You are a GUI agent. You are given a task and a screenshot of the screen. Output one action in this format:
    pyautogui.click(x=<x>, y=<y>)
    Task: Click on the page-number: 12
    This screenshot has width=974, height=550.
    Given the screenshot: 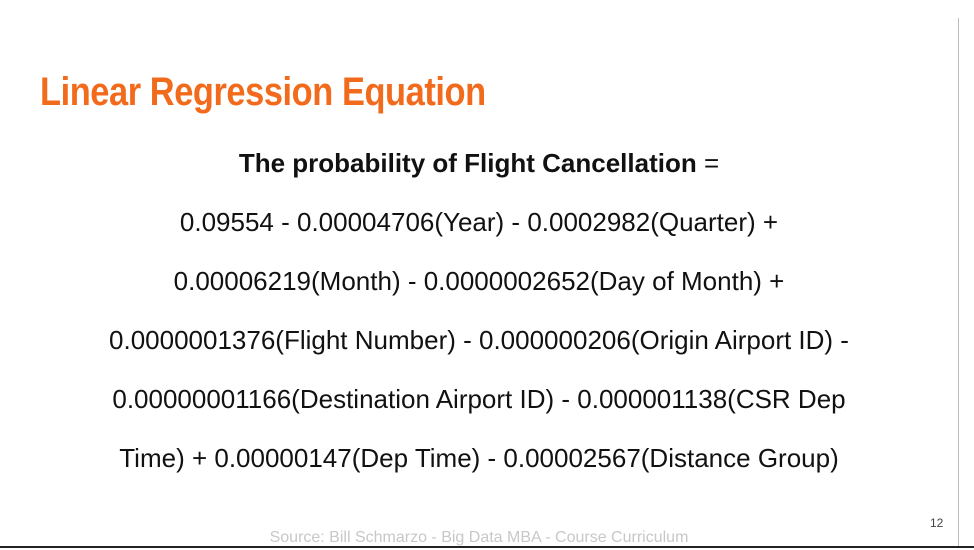 What is the action you would take?
    pyautogui.click(x=937, y=523)
    